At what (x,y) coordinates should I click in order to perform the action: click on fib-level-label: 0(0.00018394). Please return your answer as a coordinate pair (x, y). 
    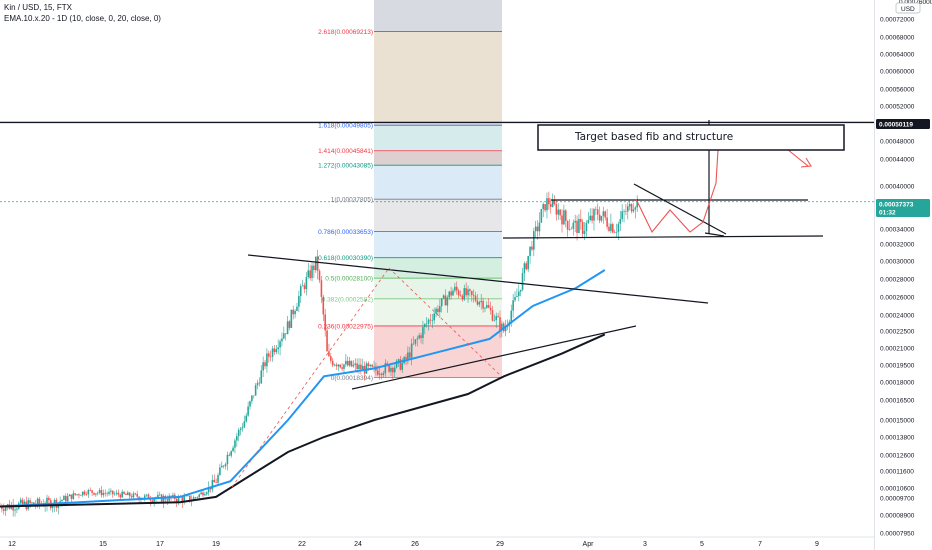
    Looking at the image, I should click on (352, 378).